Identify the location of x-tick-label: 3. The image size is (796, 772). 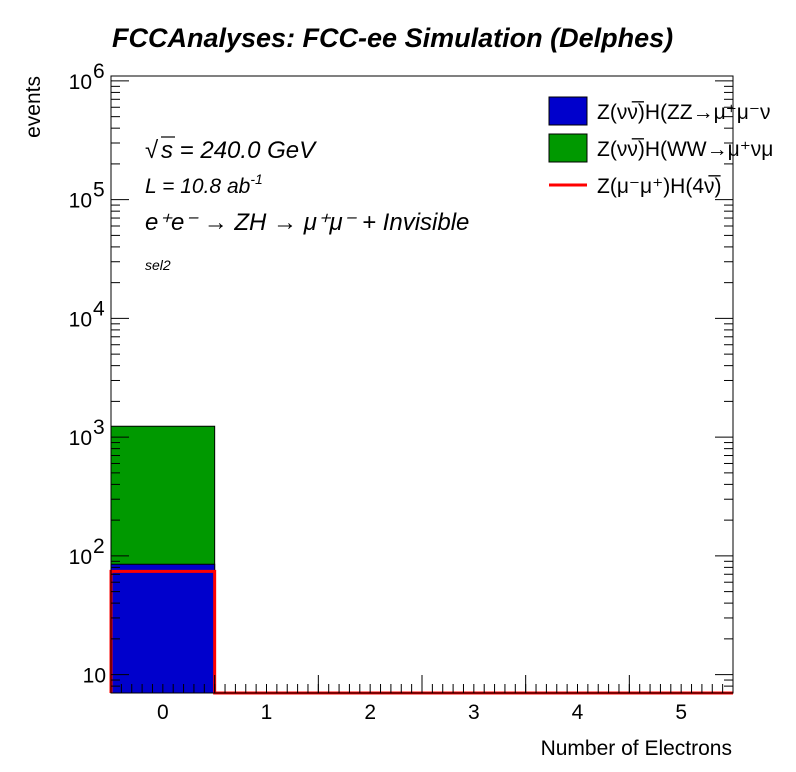
(474, 712).